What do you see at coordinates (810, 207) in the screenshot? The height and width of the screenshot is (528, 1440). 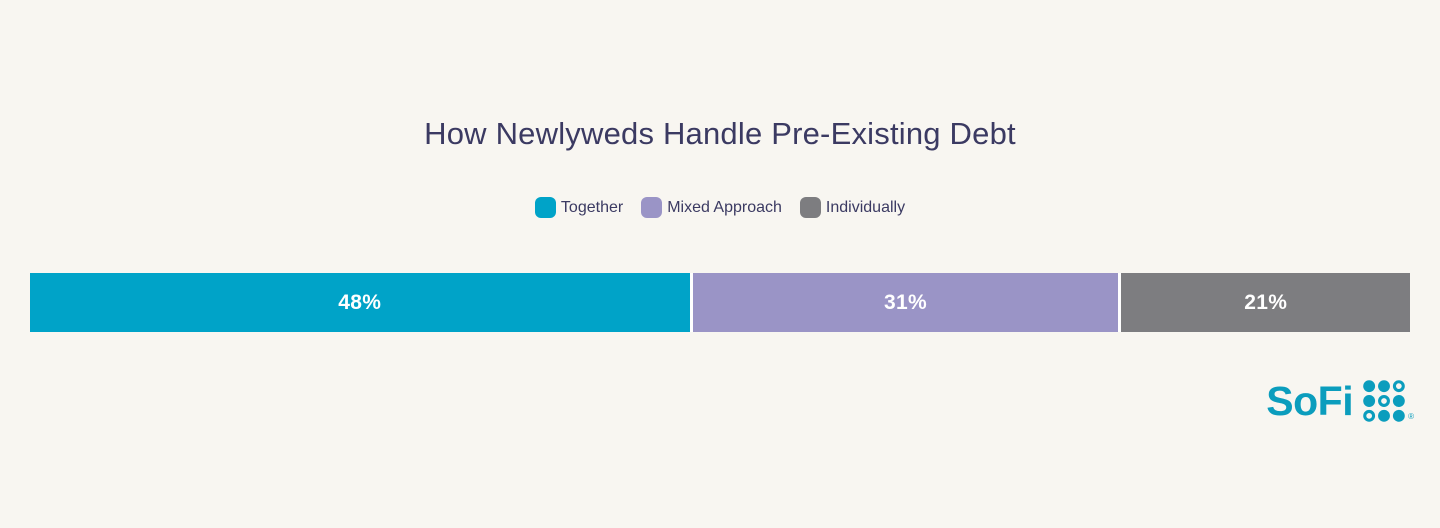 I see `legend-swatch-individually` at bounding box center [810, 207].